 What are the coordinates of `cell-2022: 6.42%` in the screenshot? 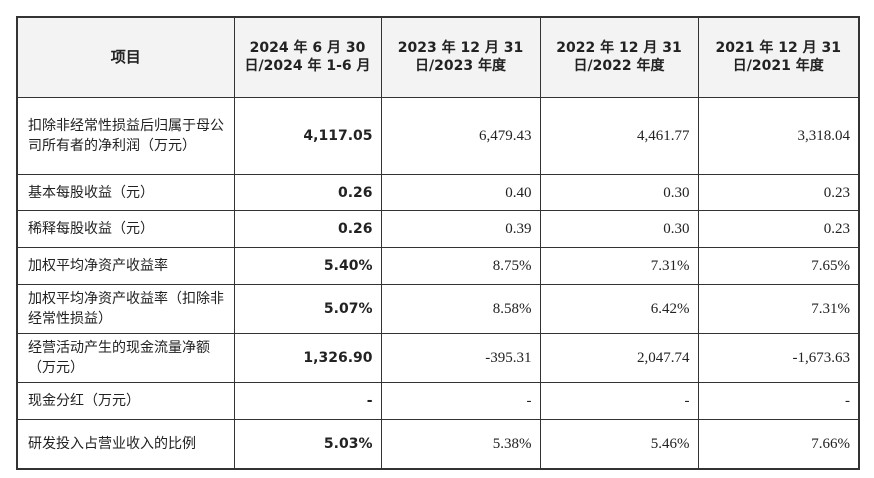 It's located at (619, 309).